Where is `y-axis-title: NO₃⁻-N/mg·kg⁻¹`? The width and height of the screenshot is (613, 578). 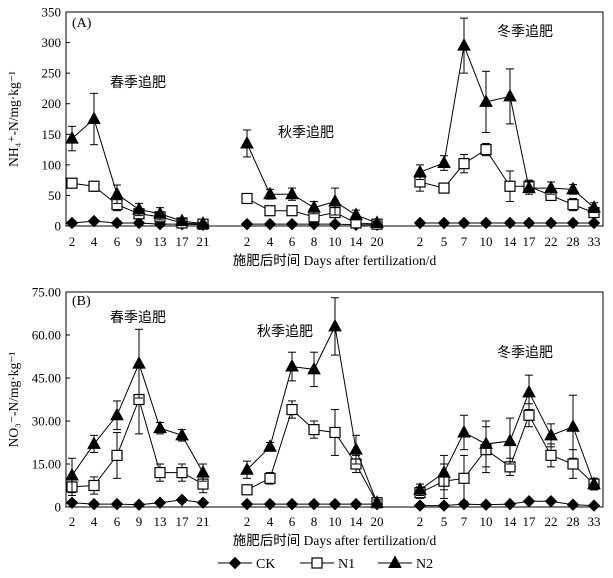 y-axis-title: NO₃⁻-N/mg·kg⁻¹ is located at coordinates (13, 400).